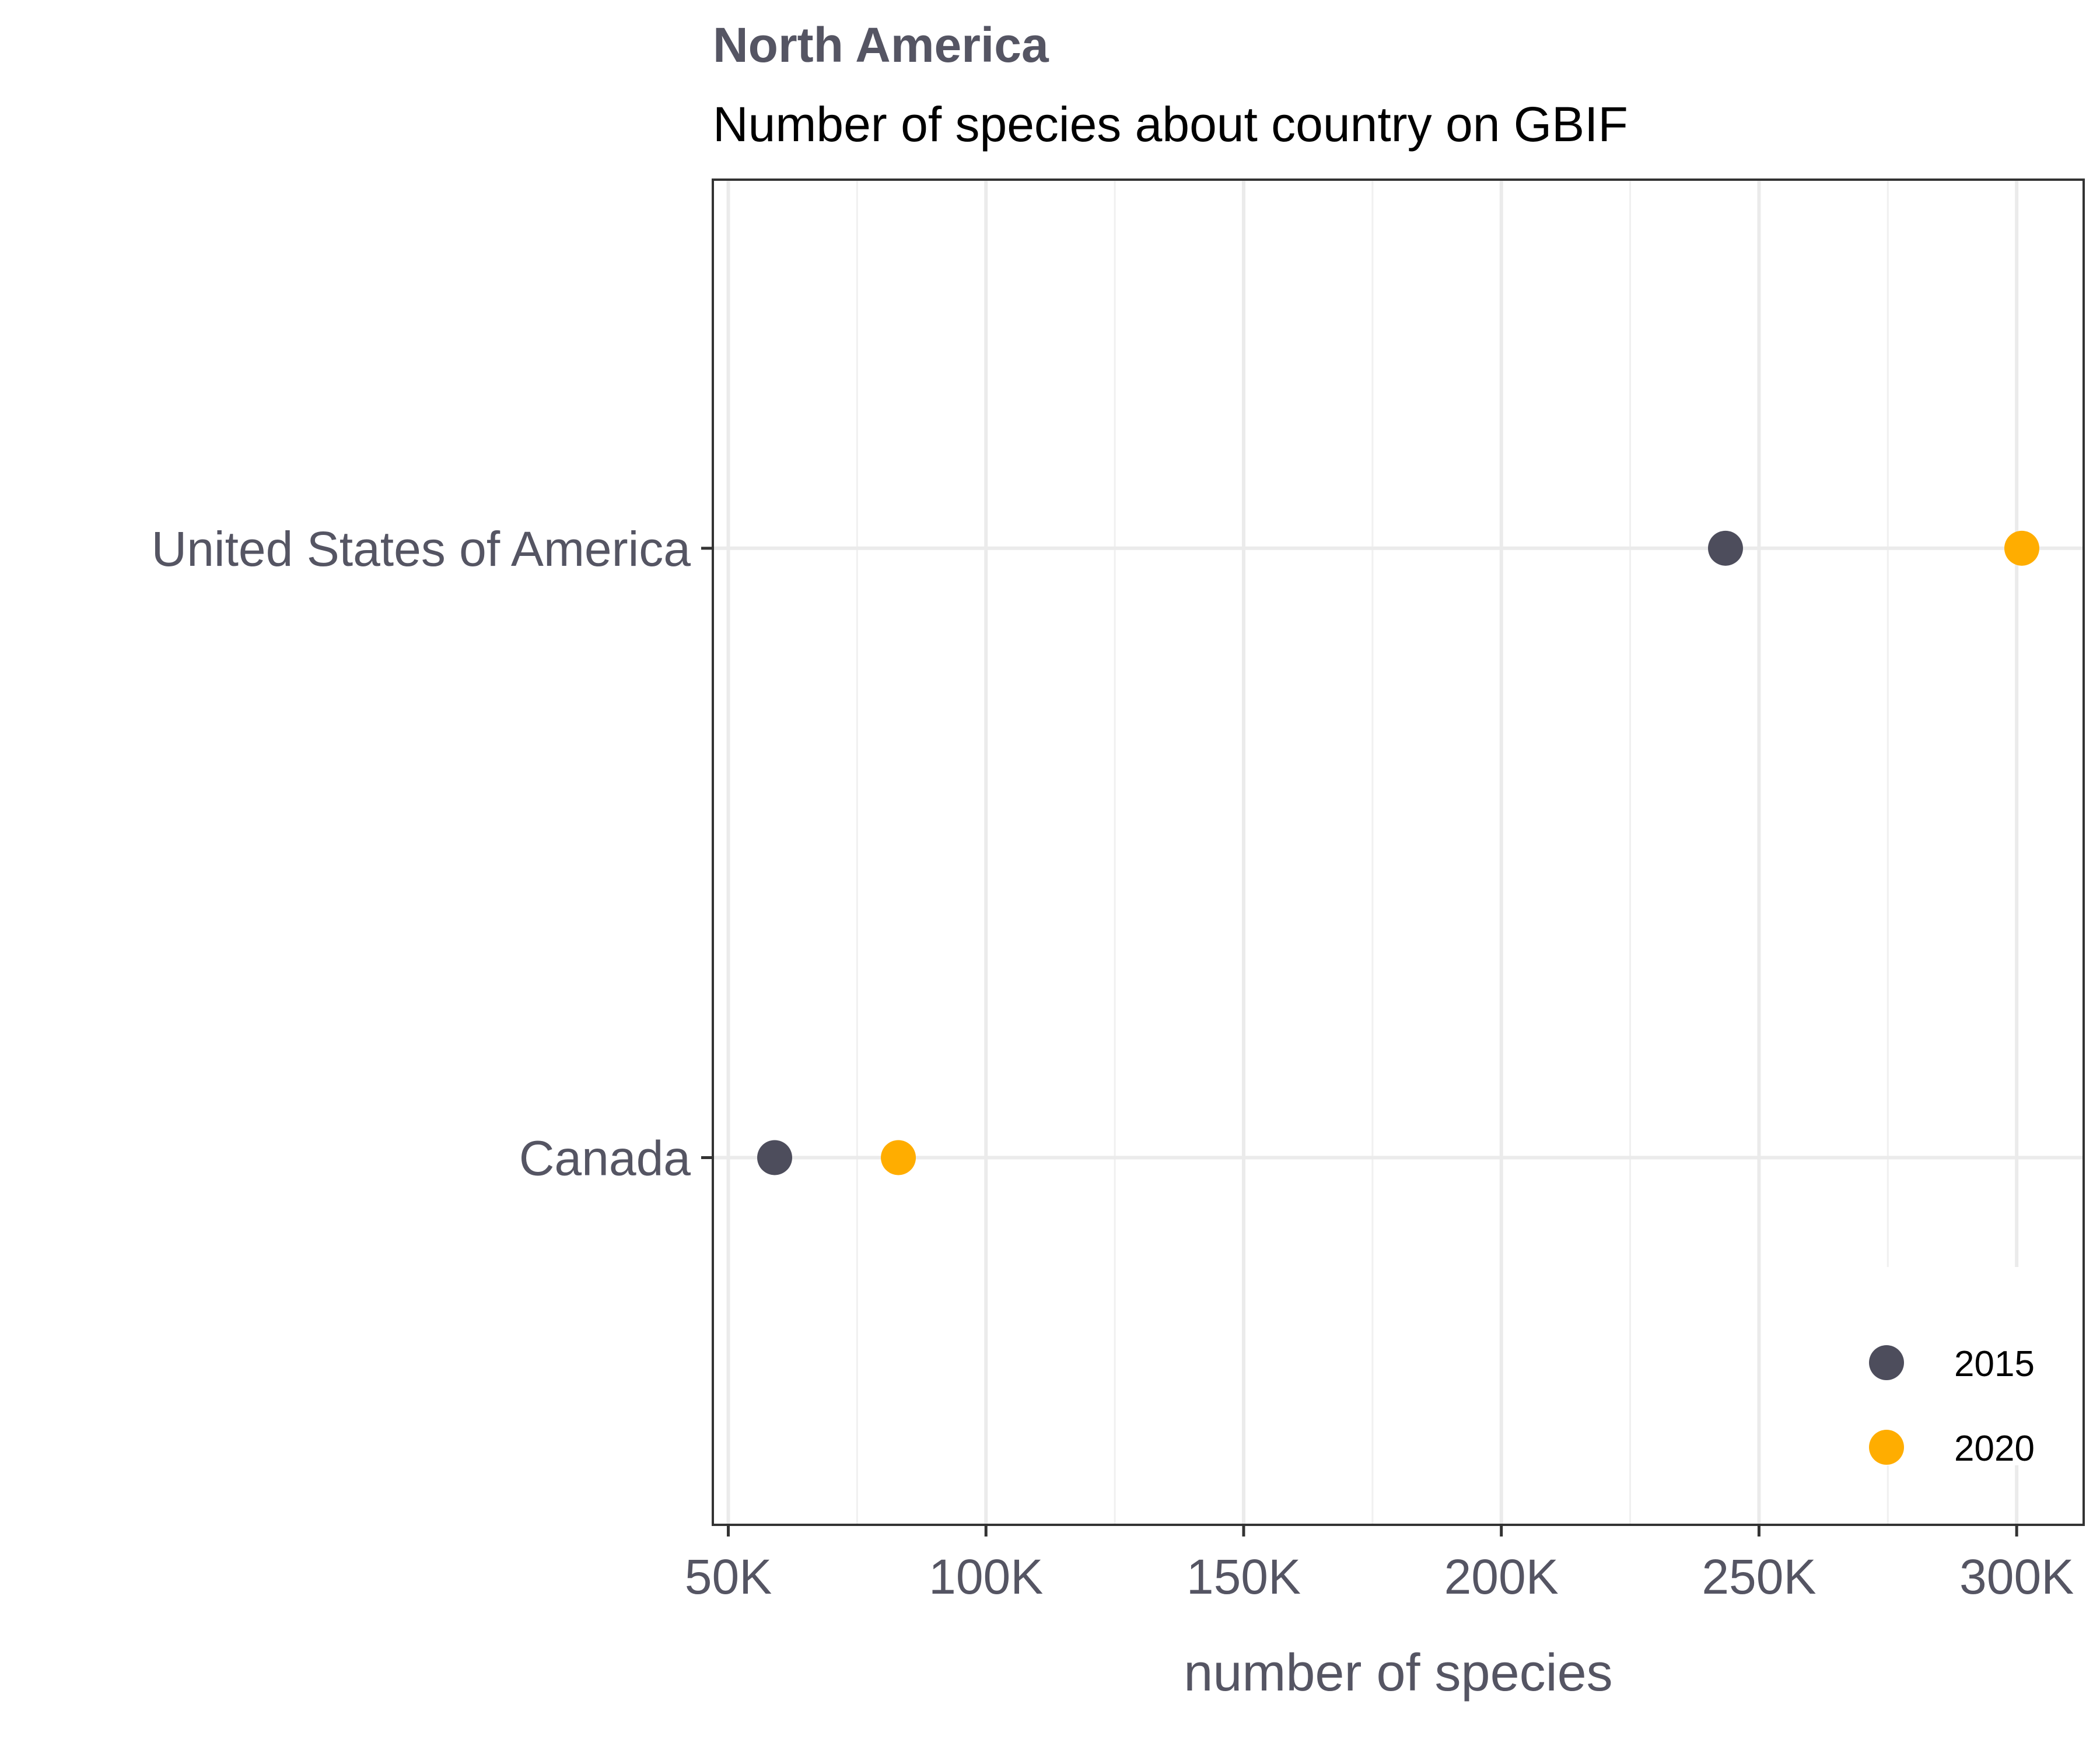 The width and height of the screenshot is (2100, 1750). Describe the element at coordinates (605, 1157) in the screenshot. I see `y-tick-label: Canada` at that location.